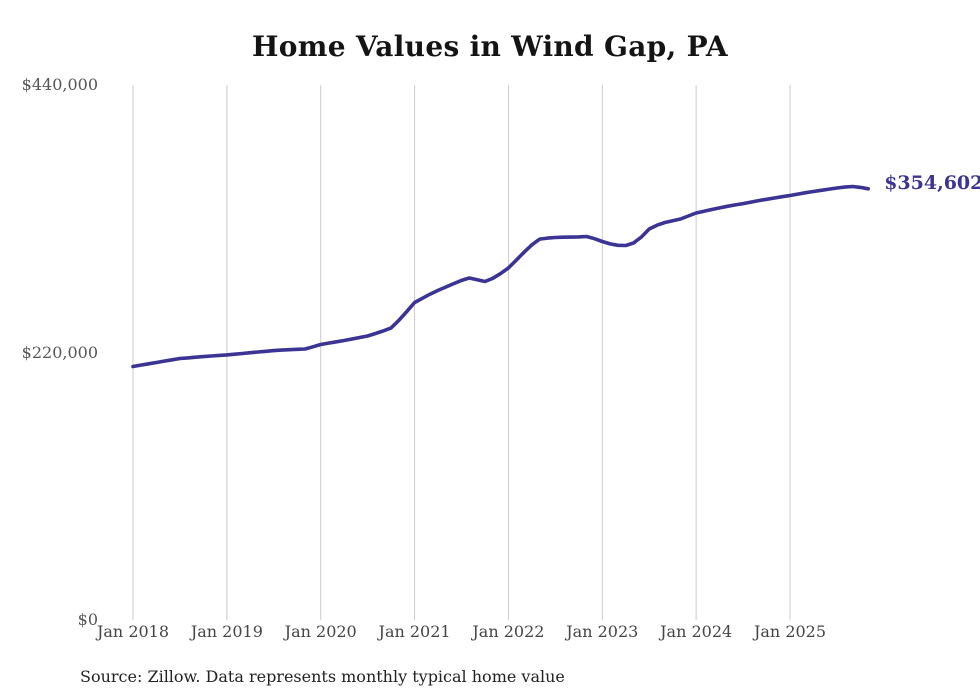 Image resolution: width=980 pixels, height=699 pixels. What do you see at coordinates (320, 631) in the screenshot?
I see `x-axis-tick-label: Jan 2020` at bounding box center [320, 631].